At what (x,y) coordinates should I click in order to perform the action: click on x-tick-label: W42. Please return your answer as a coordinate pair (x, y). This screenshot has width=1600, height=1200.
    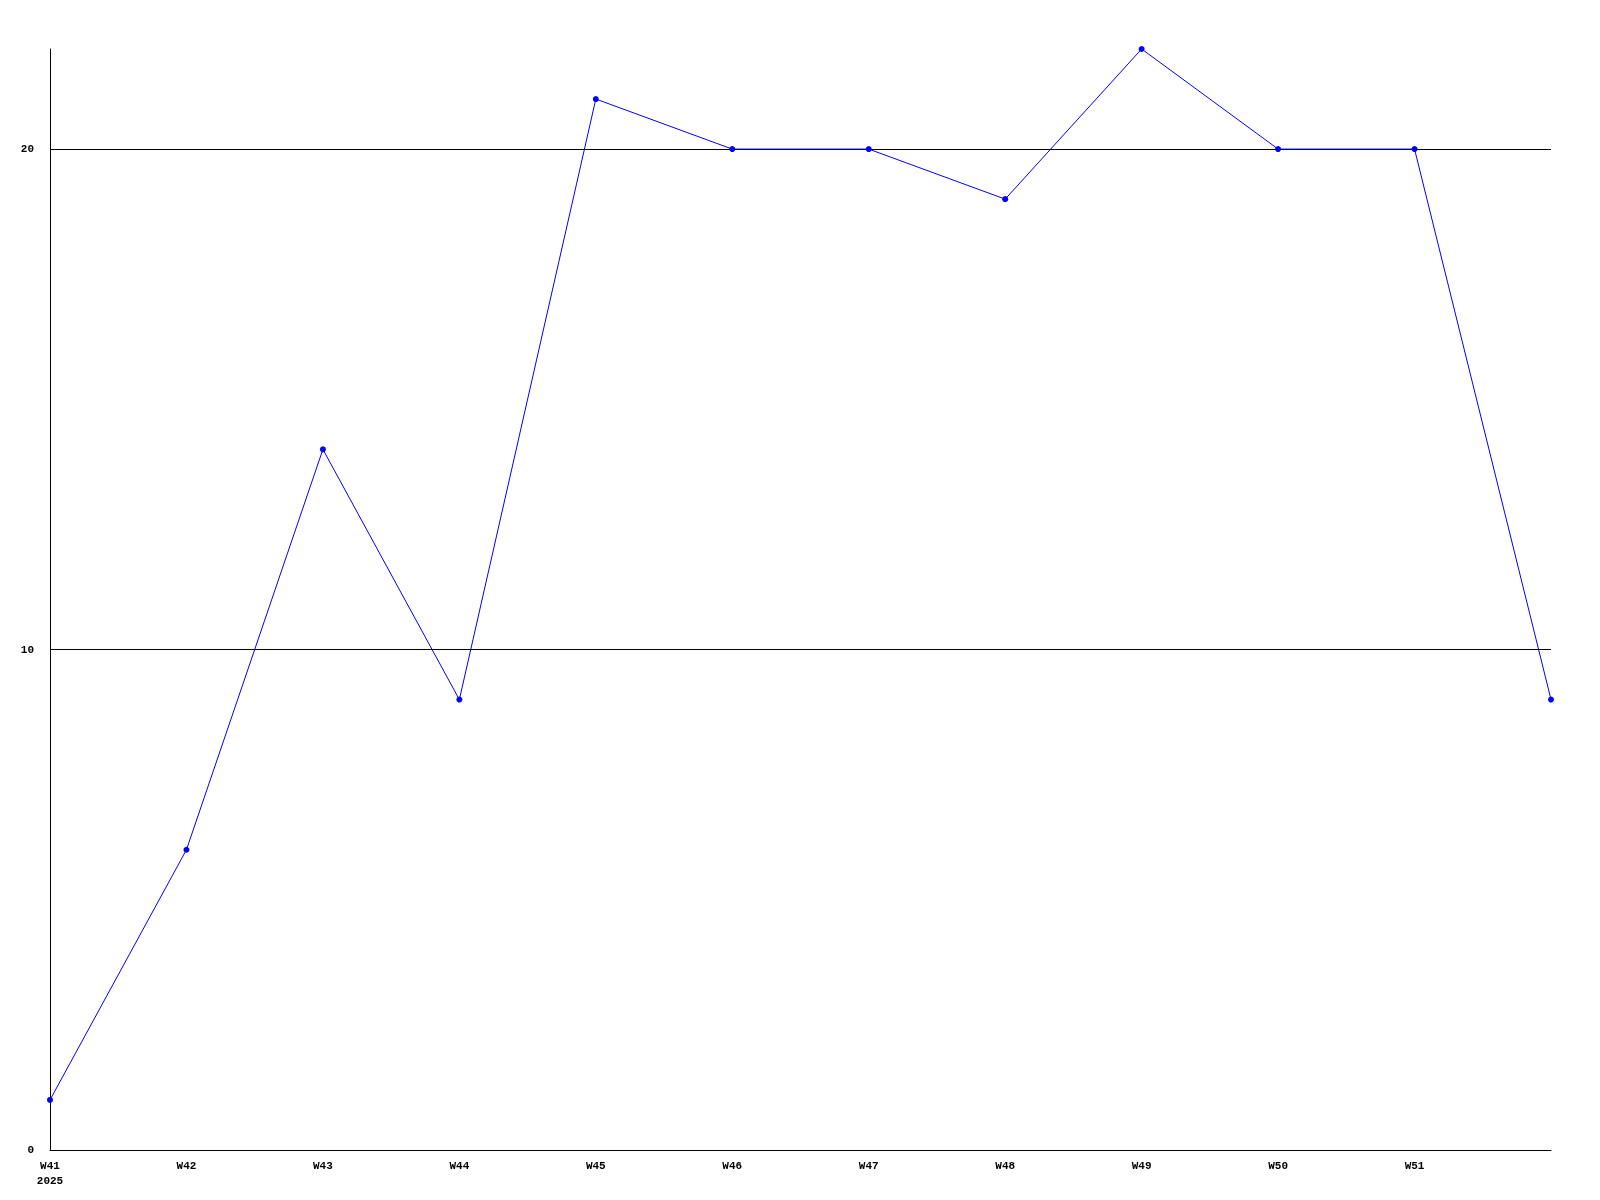
    Looking at the image, I should click on (186, 1165).